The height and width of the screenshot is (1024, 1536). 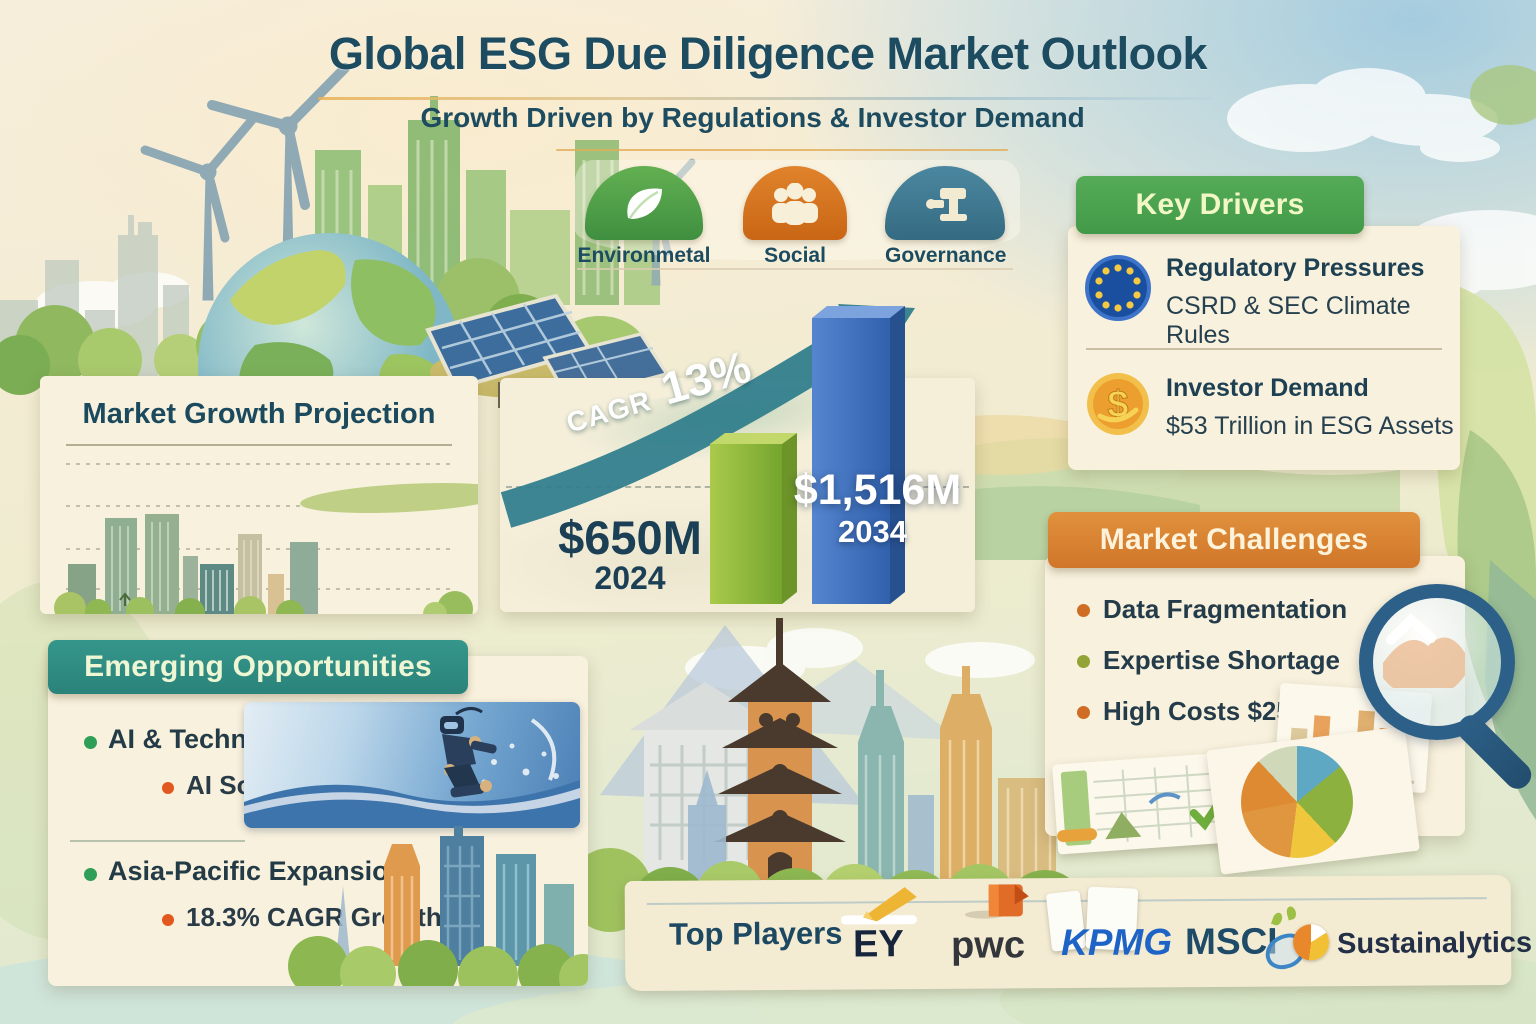 I want to click on gavel-icon, so click(x=946, y=205).